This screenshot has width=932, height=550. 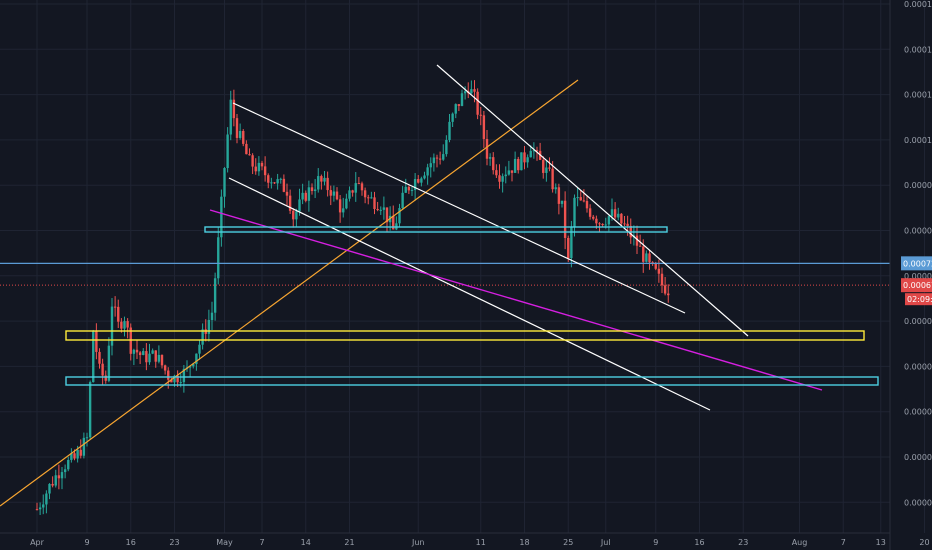 What do you see at coordinates (881, 542) in the screenshot?
I see `x-tick-label: 13` at bounding box center [881, 542].